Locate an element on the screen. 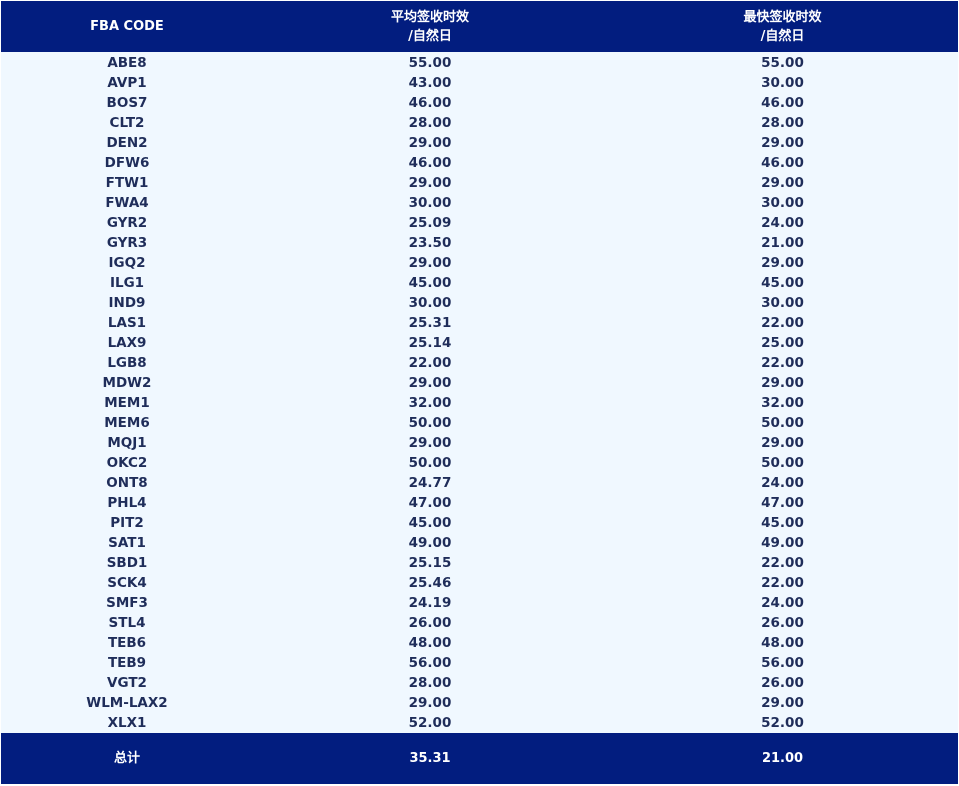 The height and width of the screenshot is (786, 959). cell-fastest-days: 56.00 is located at coordinates (782, 663).